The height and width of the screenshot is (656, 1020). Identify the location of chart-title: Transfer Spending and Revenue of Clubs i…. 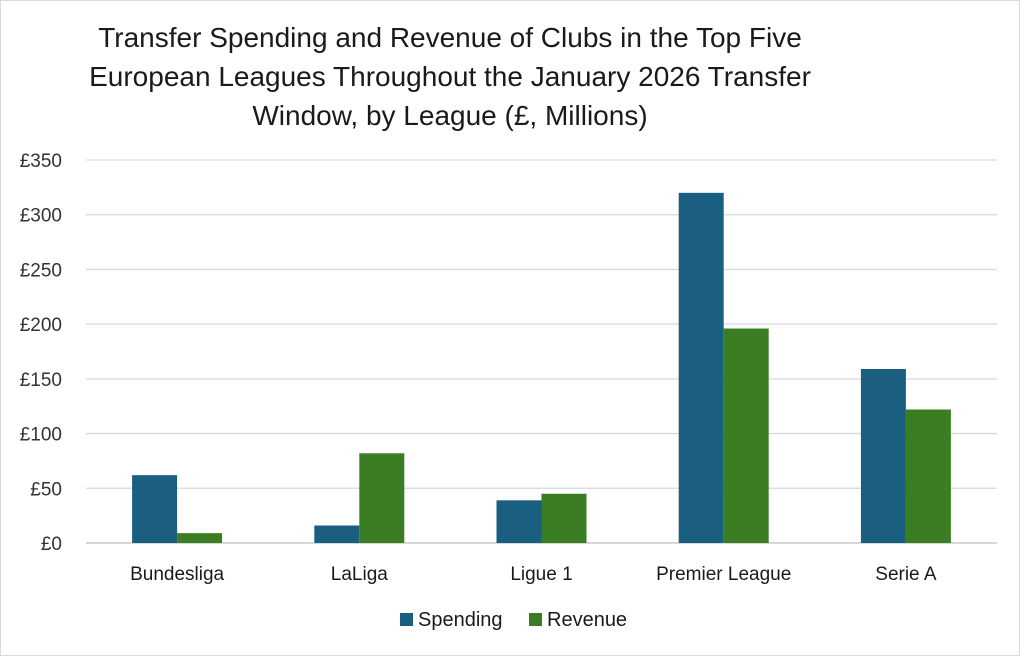
(450, 76).